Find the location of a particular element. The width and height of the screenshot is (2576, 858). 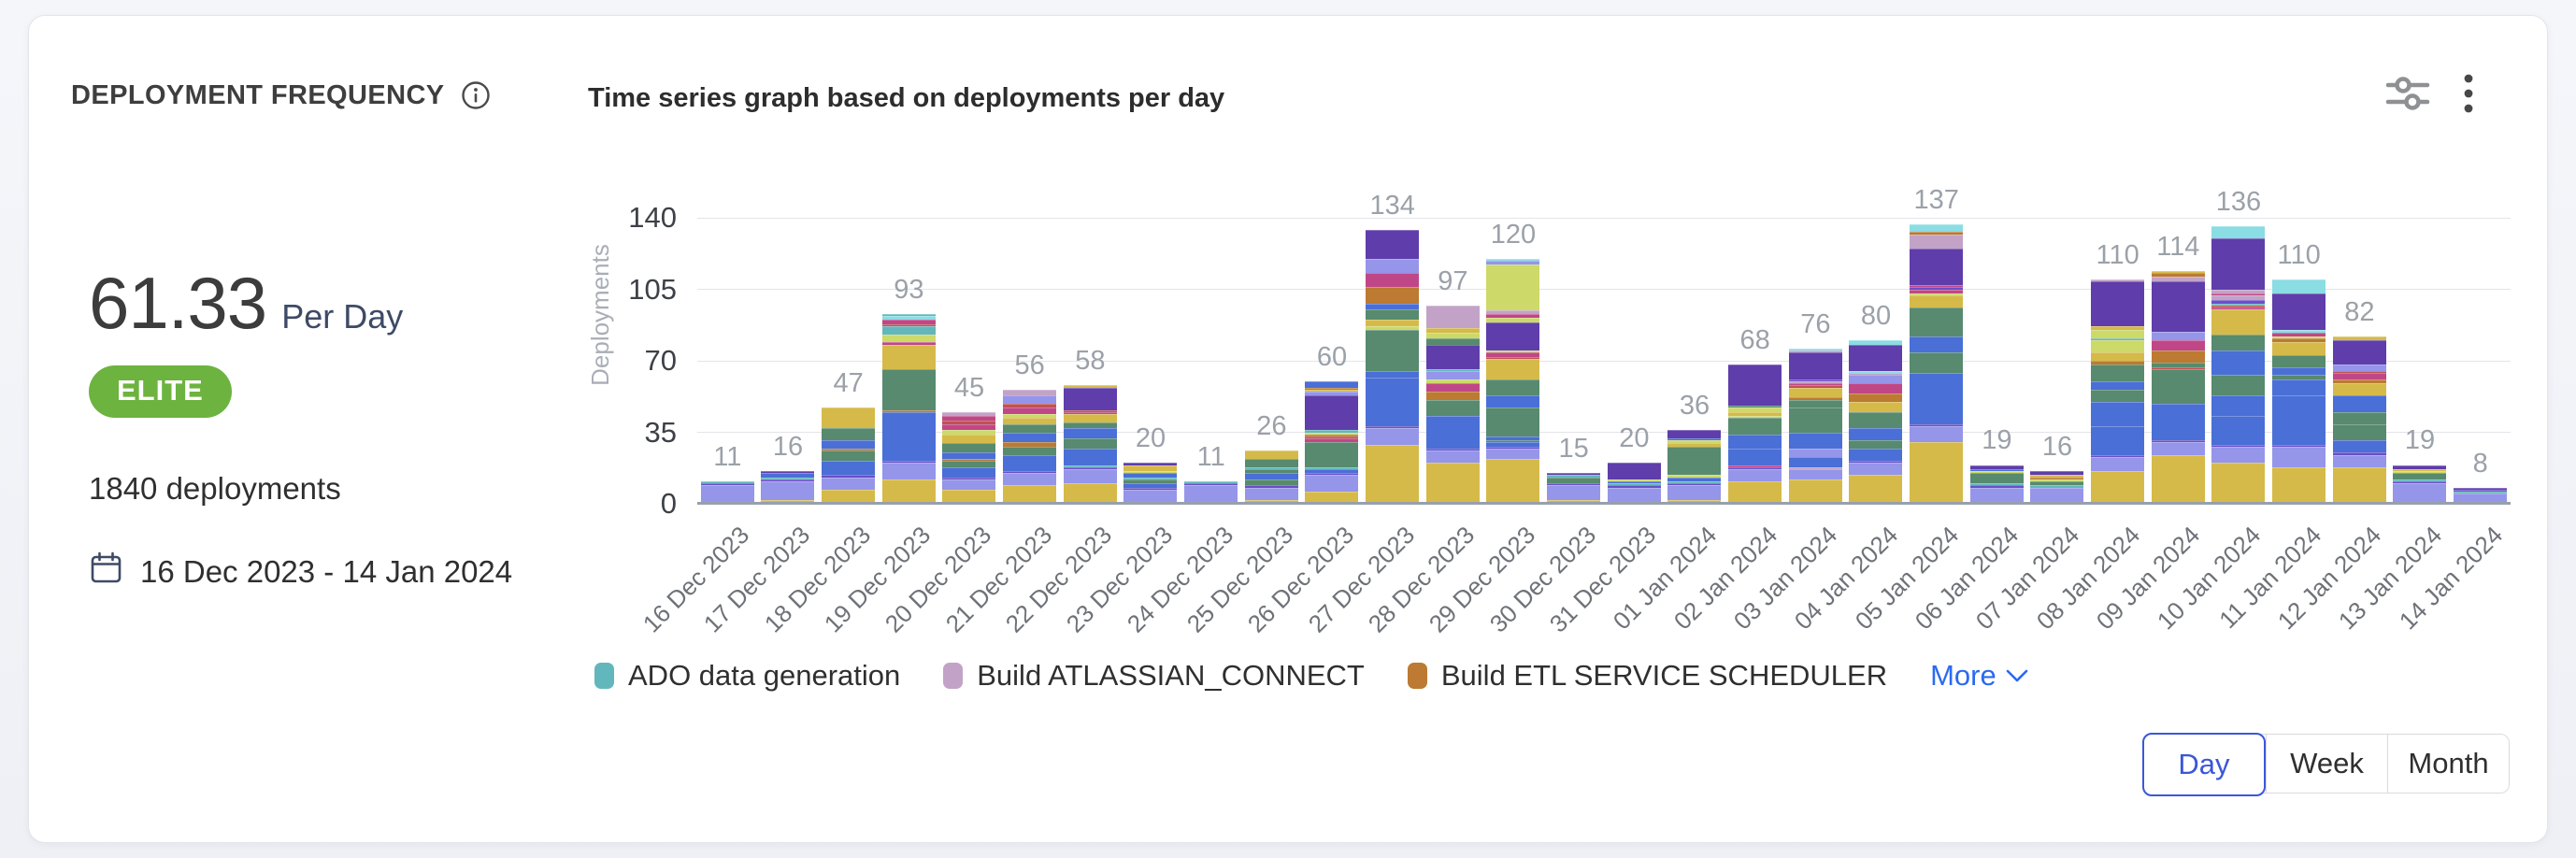

chart-bar-12-jan-2024 is located at coordinates (2359, 420).